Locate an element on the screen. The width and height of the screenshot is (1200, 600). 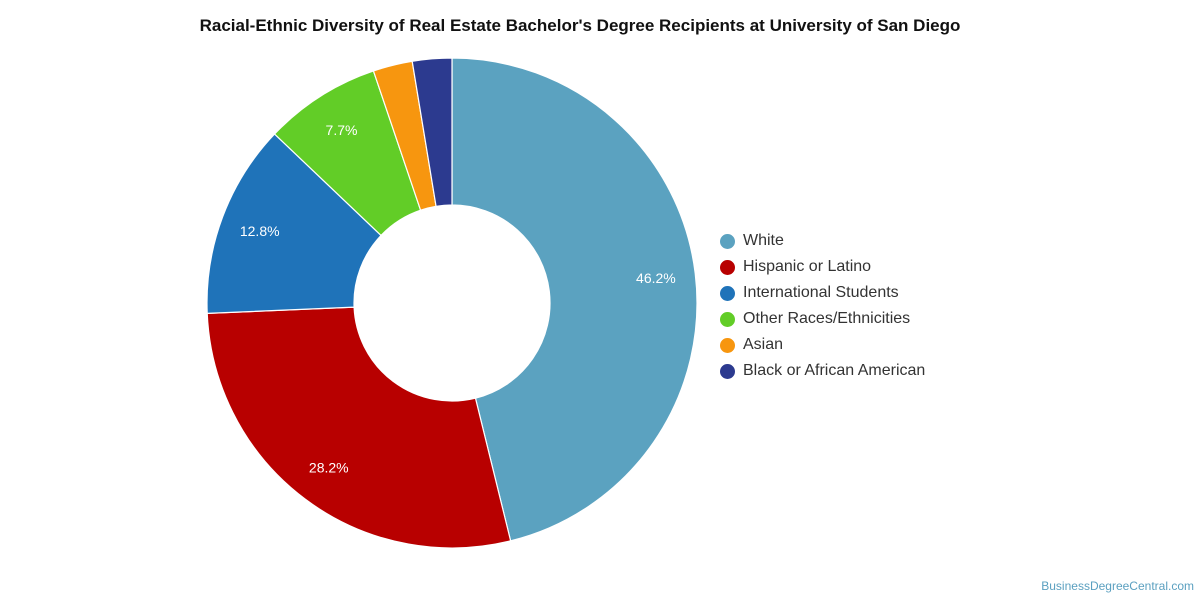
legend-label: White is located at coordinates (763, 240).